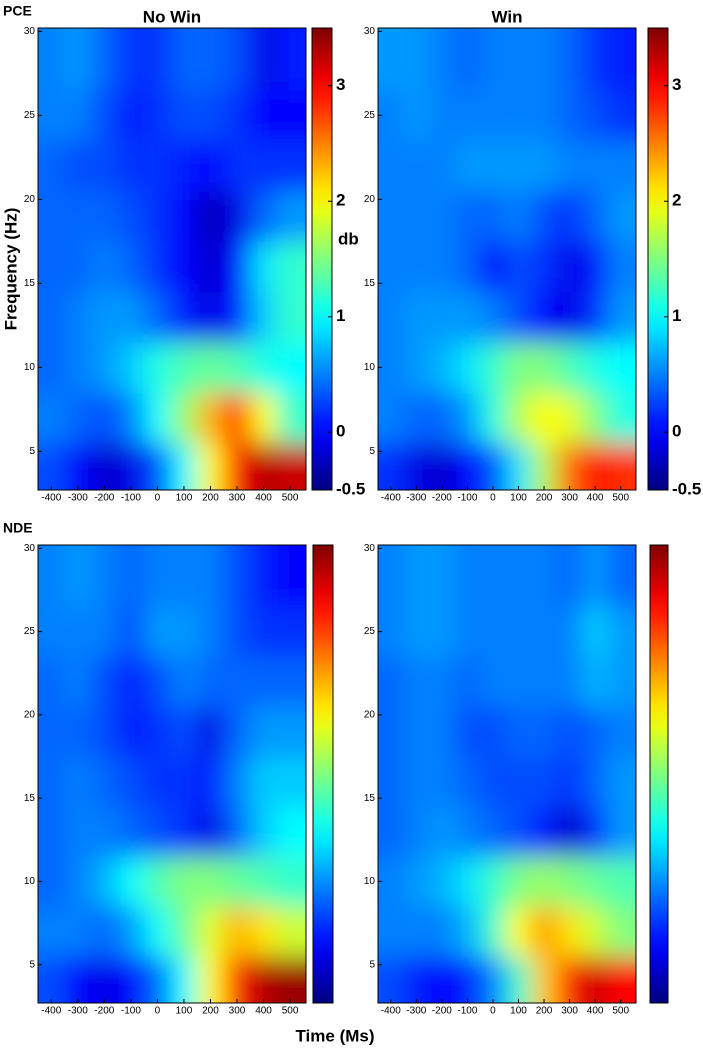  What do you see at coordinates (30, 367) in the screenshot?
I see `y-tick-label: 10` at bounding box center [30, 367].